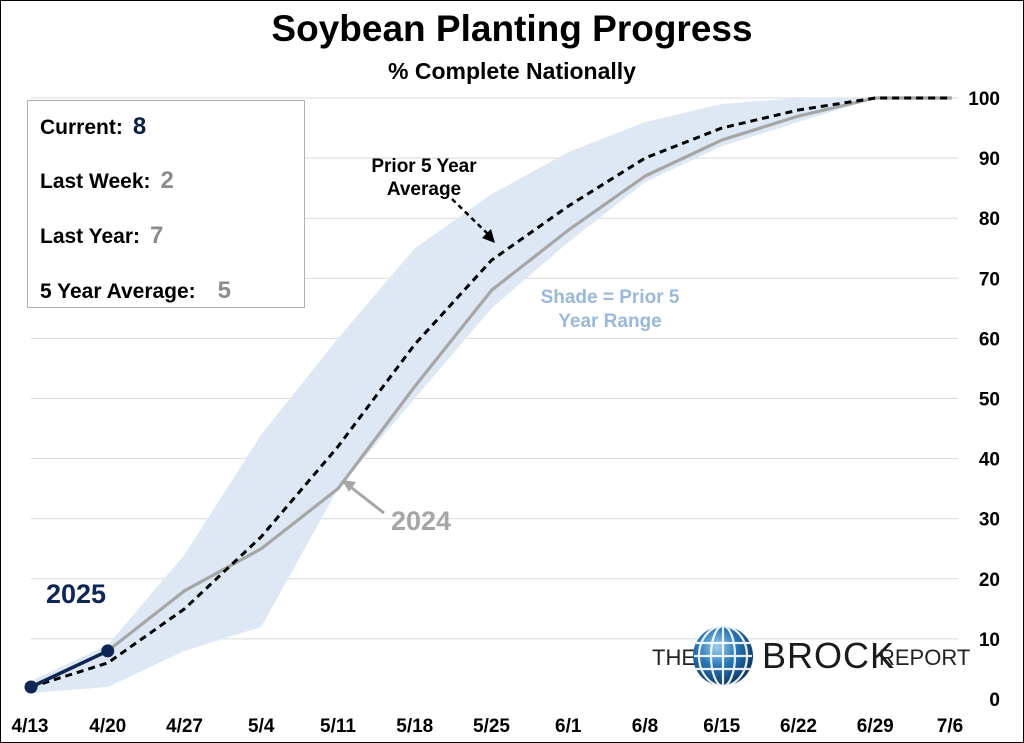 The height and width of the screenshot is (743, 1024). Describe the element at coordinates (610, 321) in the screenshot. I see `shade-label-line2: Year Range` at that location.